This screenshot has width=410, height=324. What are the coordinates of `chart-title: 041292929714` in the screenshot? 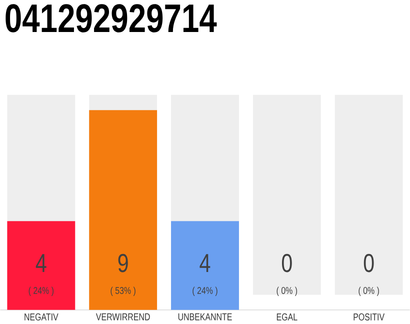 It's located at (111, 18).